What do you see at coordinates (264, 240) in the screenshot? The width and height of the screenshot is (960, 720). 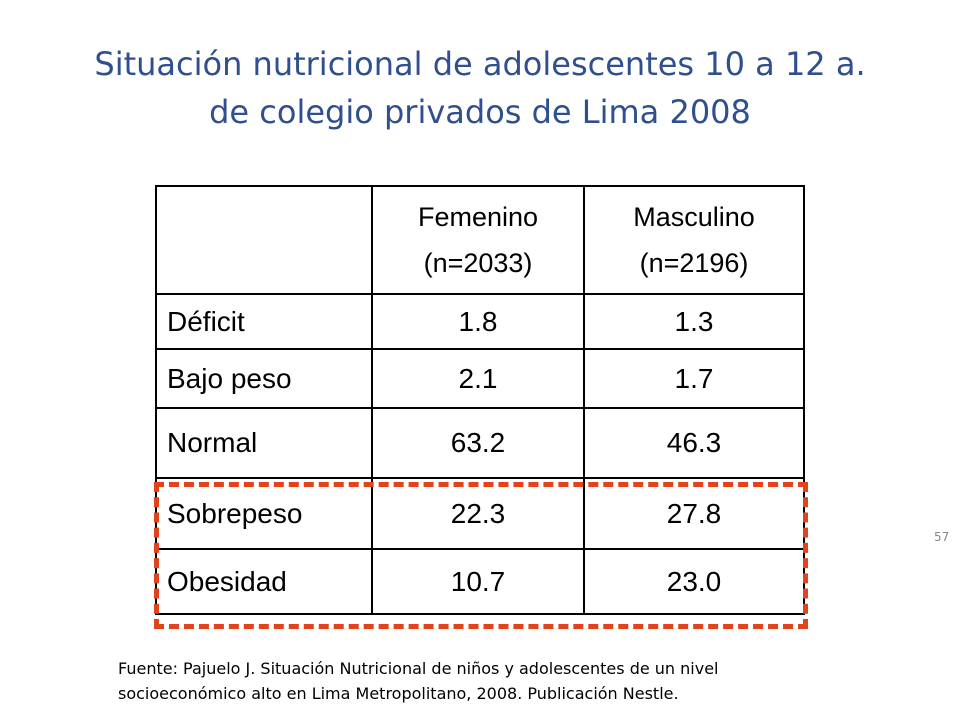 I see `header-empty-cell` at bounding box center [264, 240].